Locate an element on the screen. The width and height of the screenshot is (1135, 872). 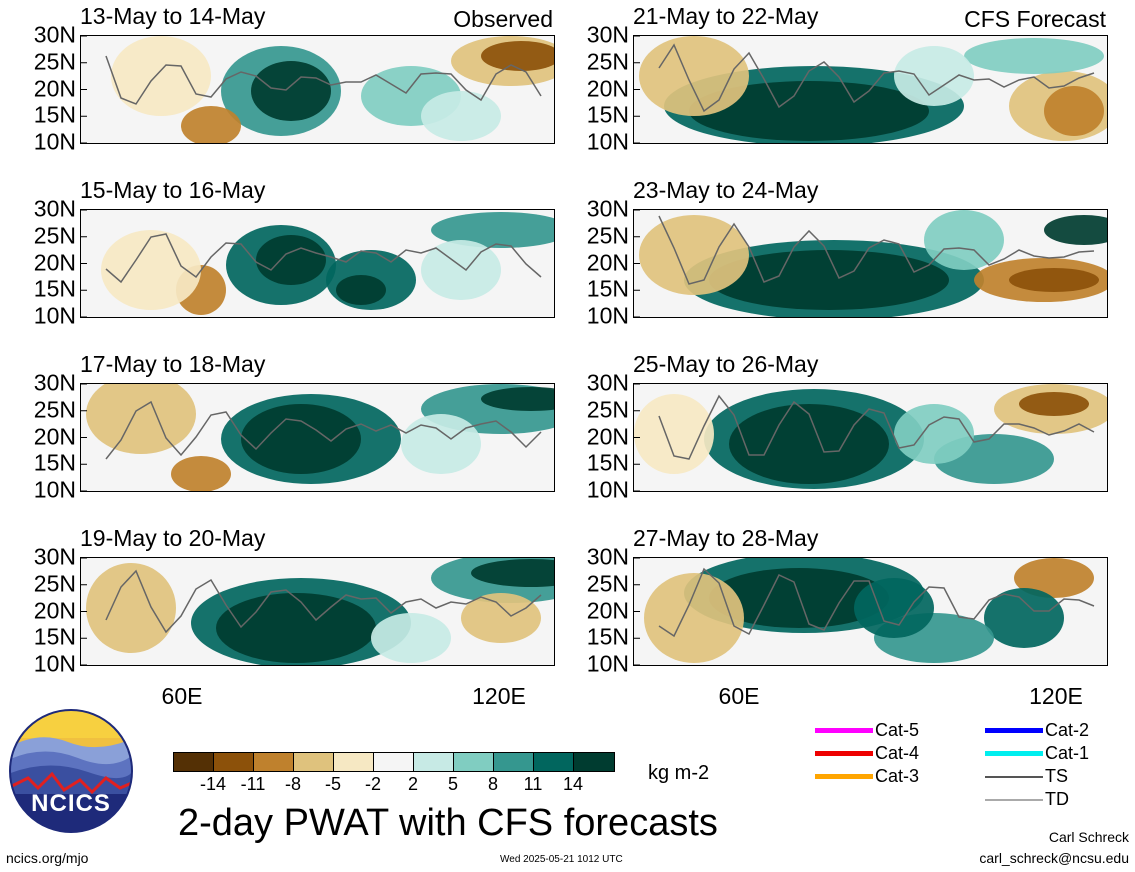
colorbar-units: kg m-2 is located at coordinates (679, 773).